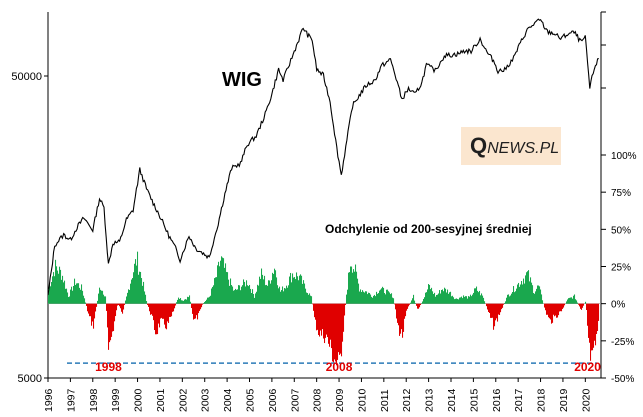  Describe the element at coordinates (250, 400) in the screenshot. I see `x-tick-label: 2005` at that location.